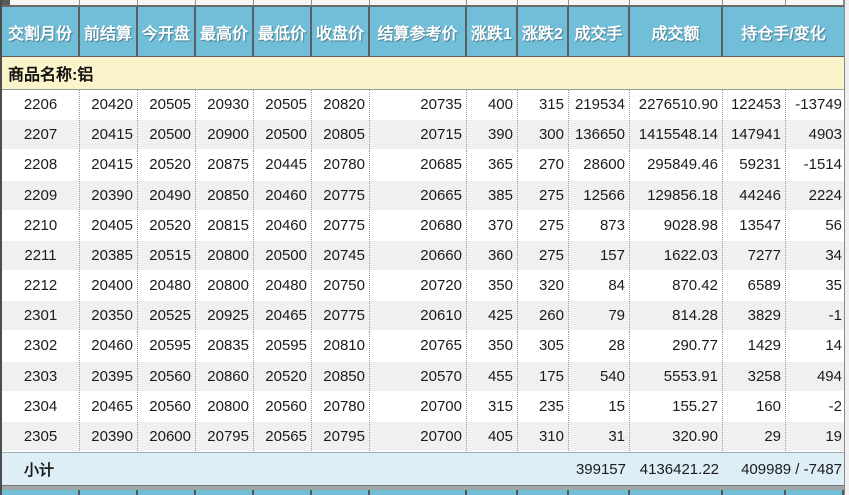  Describe the element at coordinates (418, 165) in the screenshot. I see `cell-settlement-ref: 20685` at that location.